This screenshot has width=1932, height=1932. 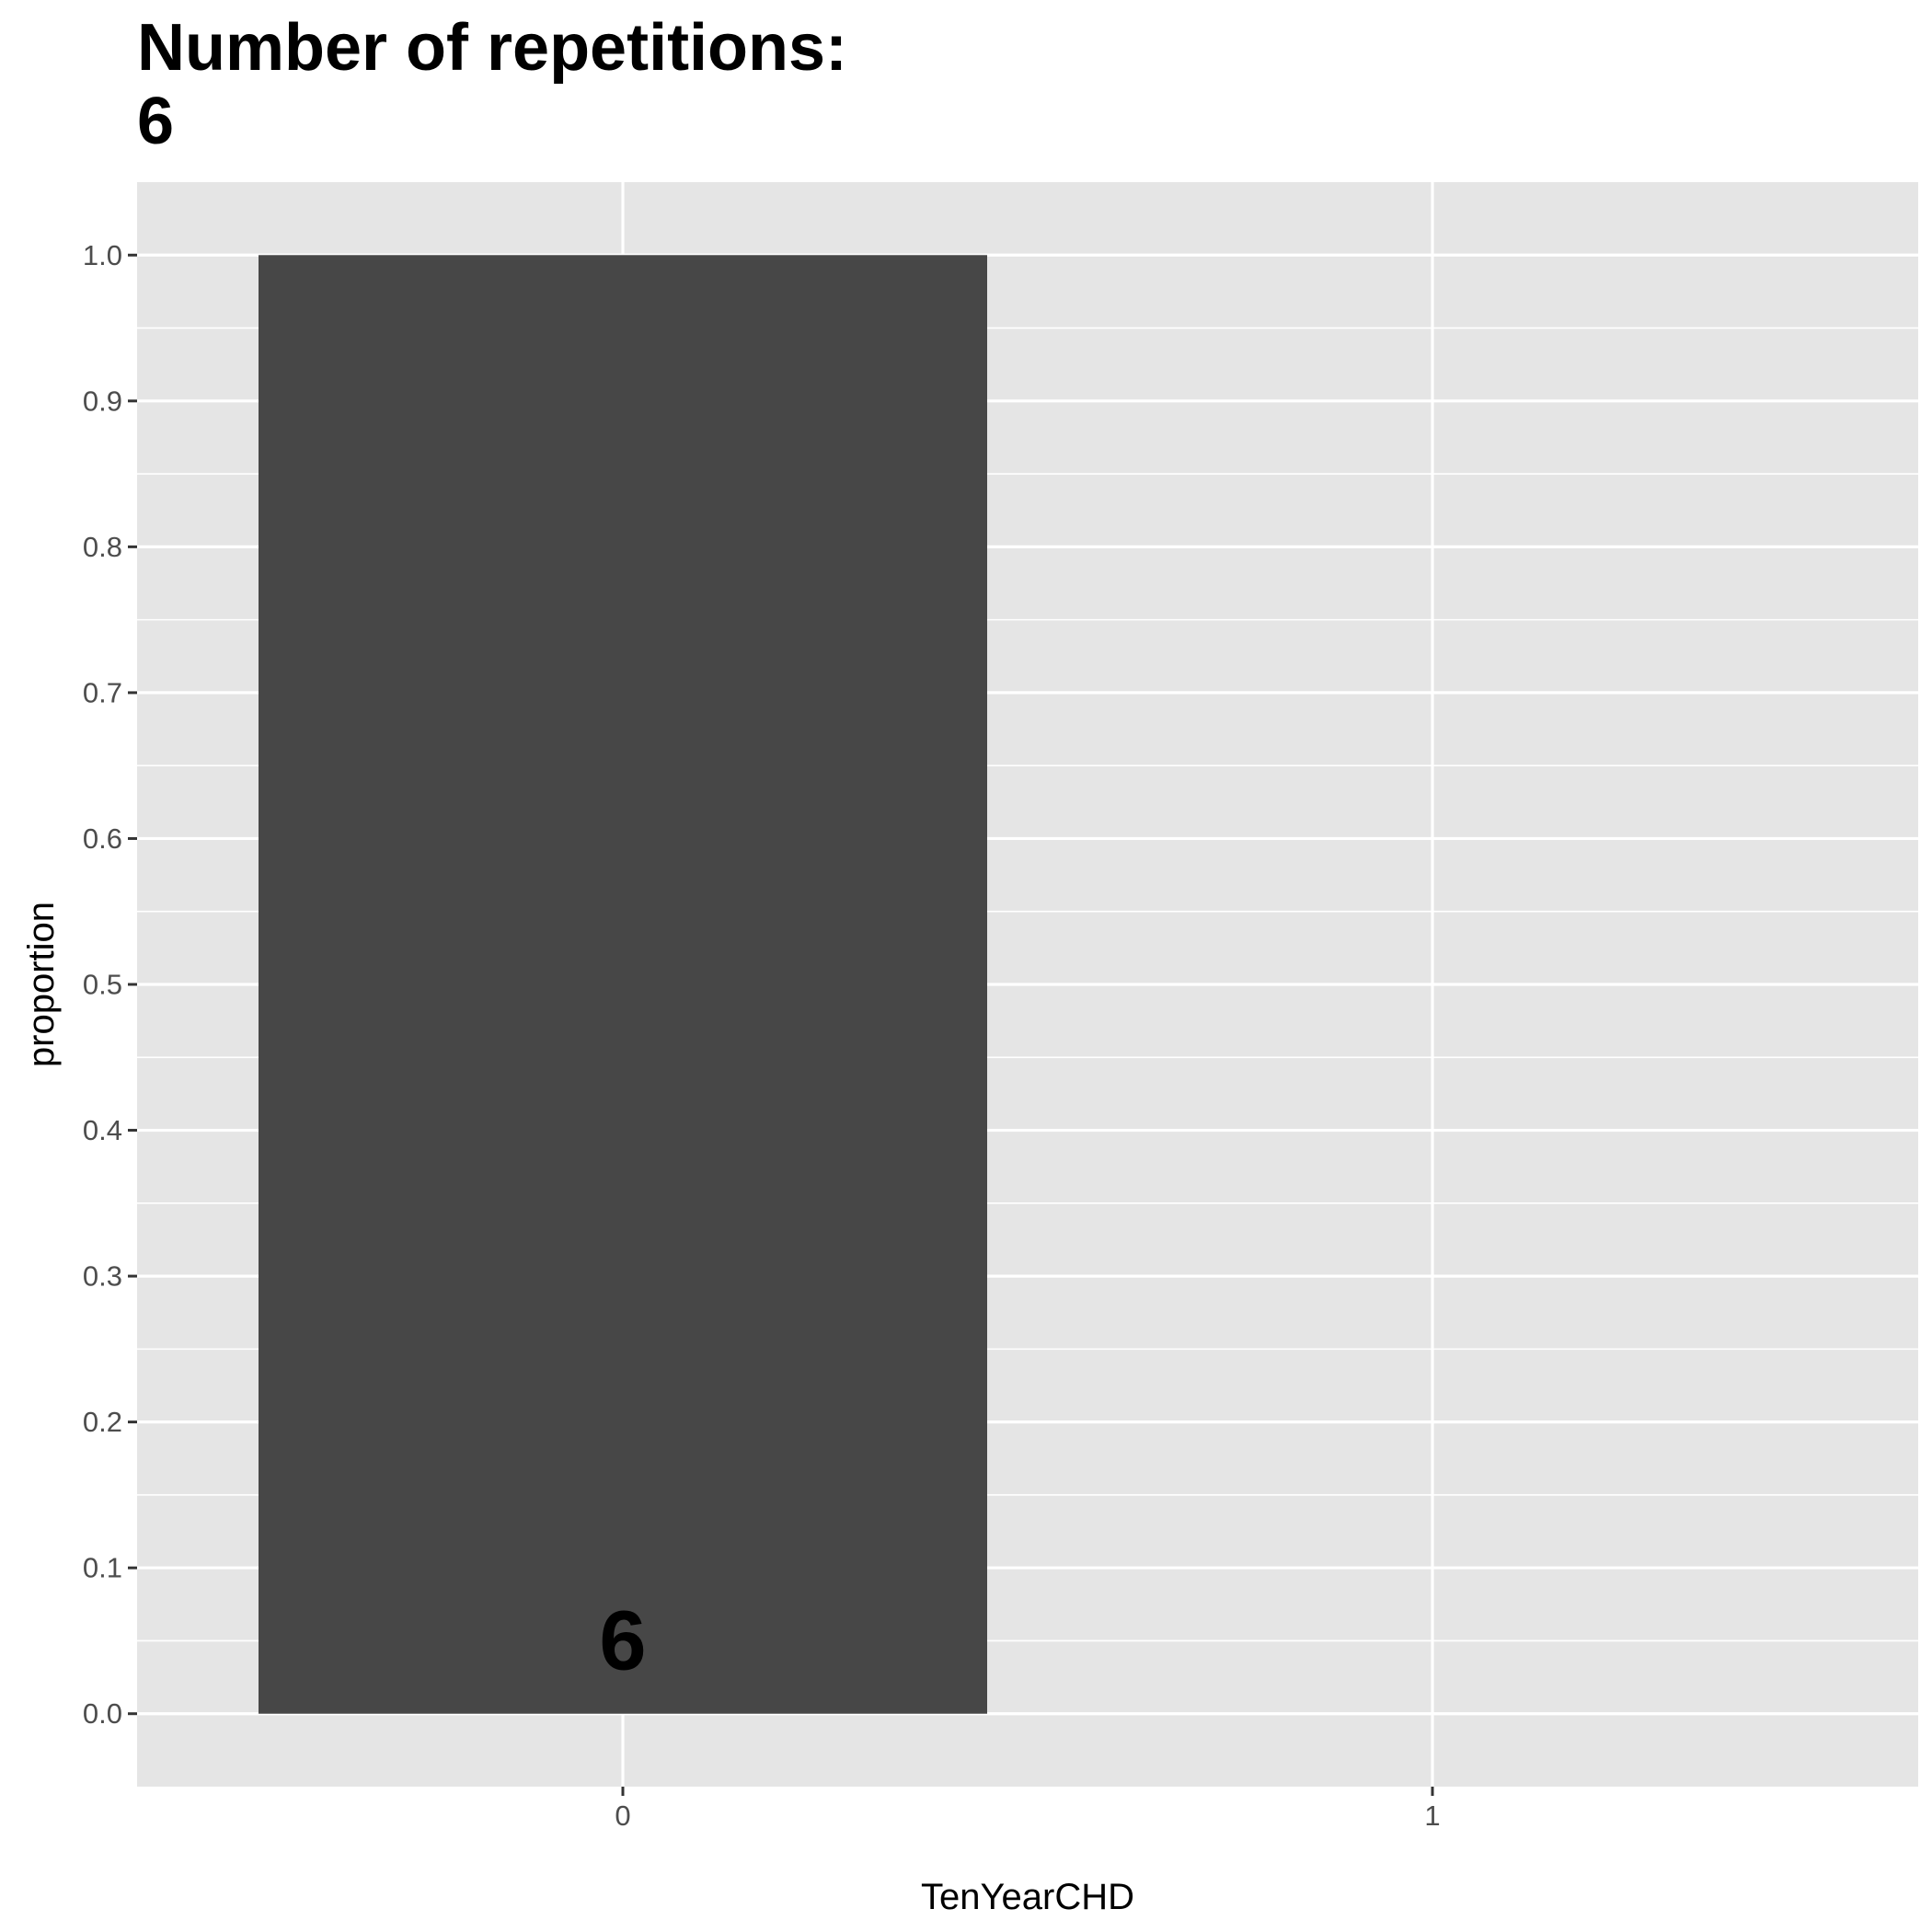 What do you see at coordinates (41, 984) in the screenshot?
I see `y-axis-title: proportion` at bounding box center [41, 984].